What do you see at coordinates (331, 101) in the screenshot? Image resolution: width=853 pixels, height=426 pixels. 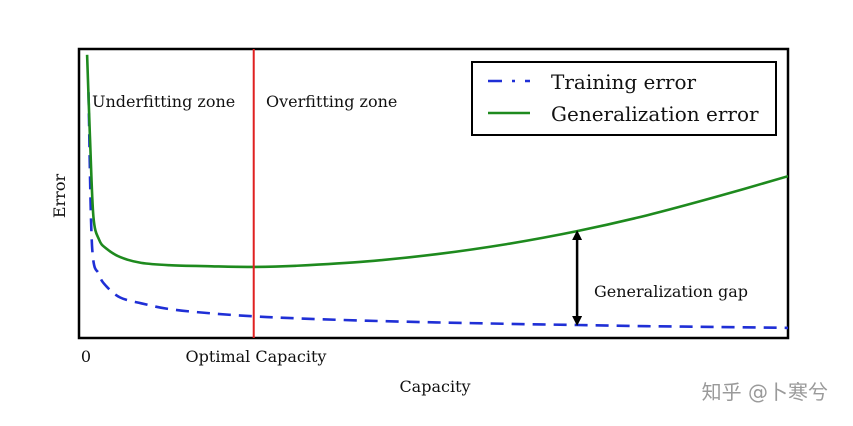 I see `overfitting-label: Overfitting zone` at bounding box center [331, 101].